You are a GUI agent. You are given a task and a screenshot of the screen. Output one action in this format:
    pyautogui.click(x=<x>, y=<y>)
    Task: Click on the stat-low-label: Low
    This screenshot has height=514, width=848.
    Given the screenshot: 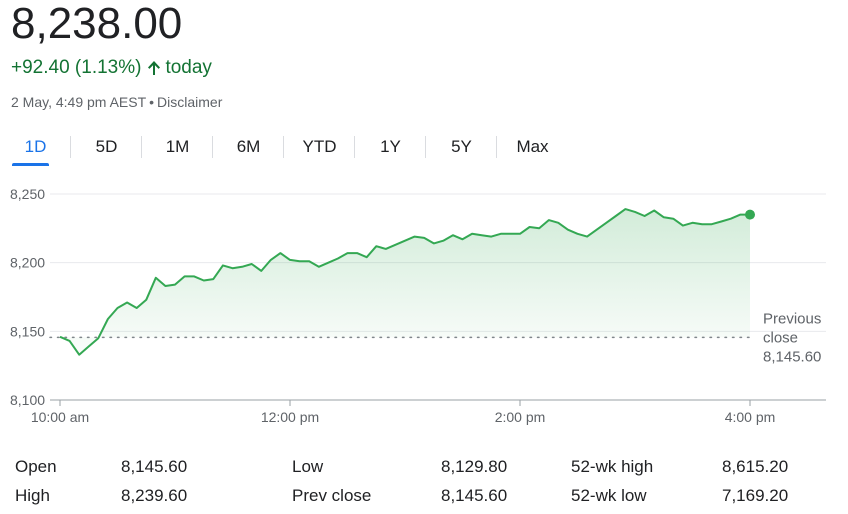 What is the action you would take?
    pyautogui.click(x=308, y=466)
    